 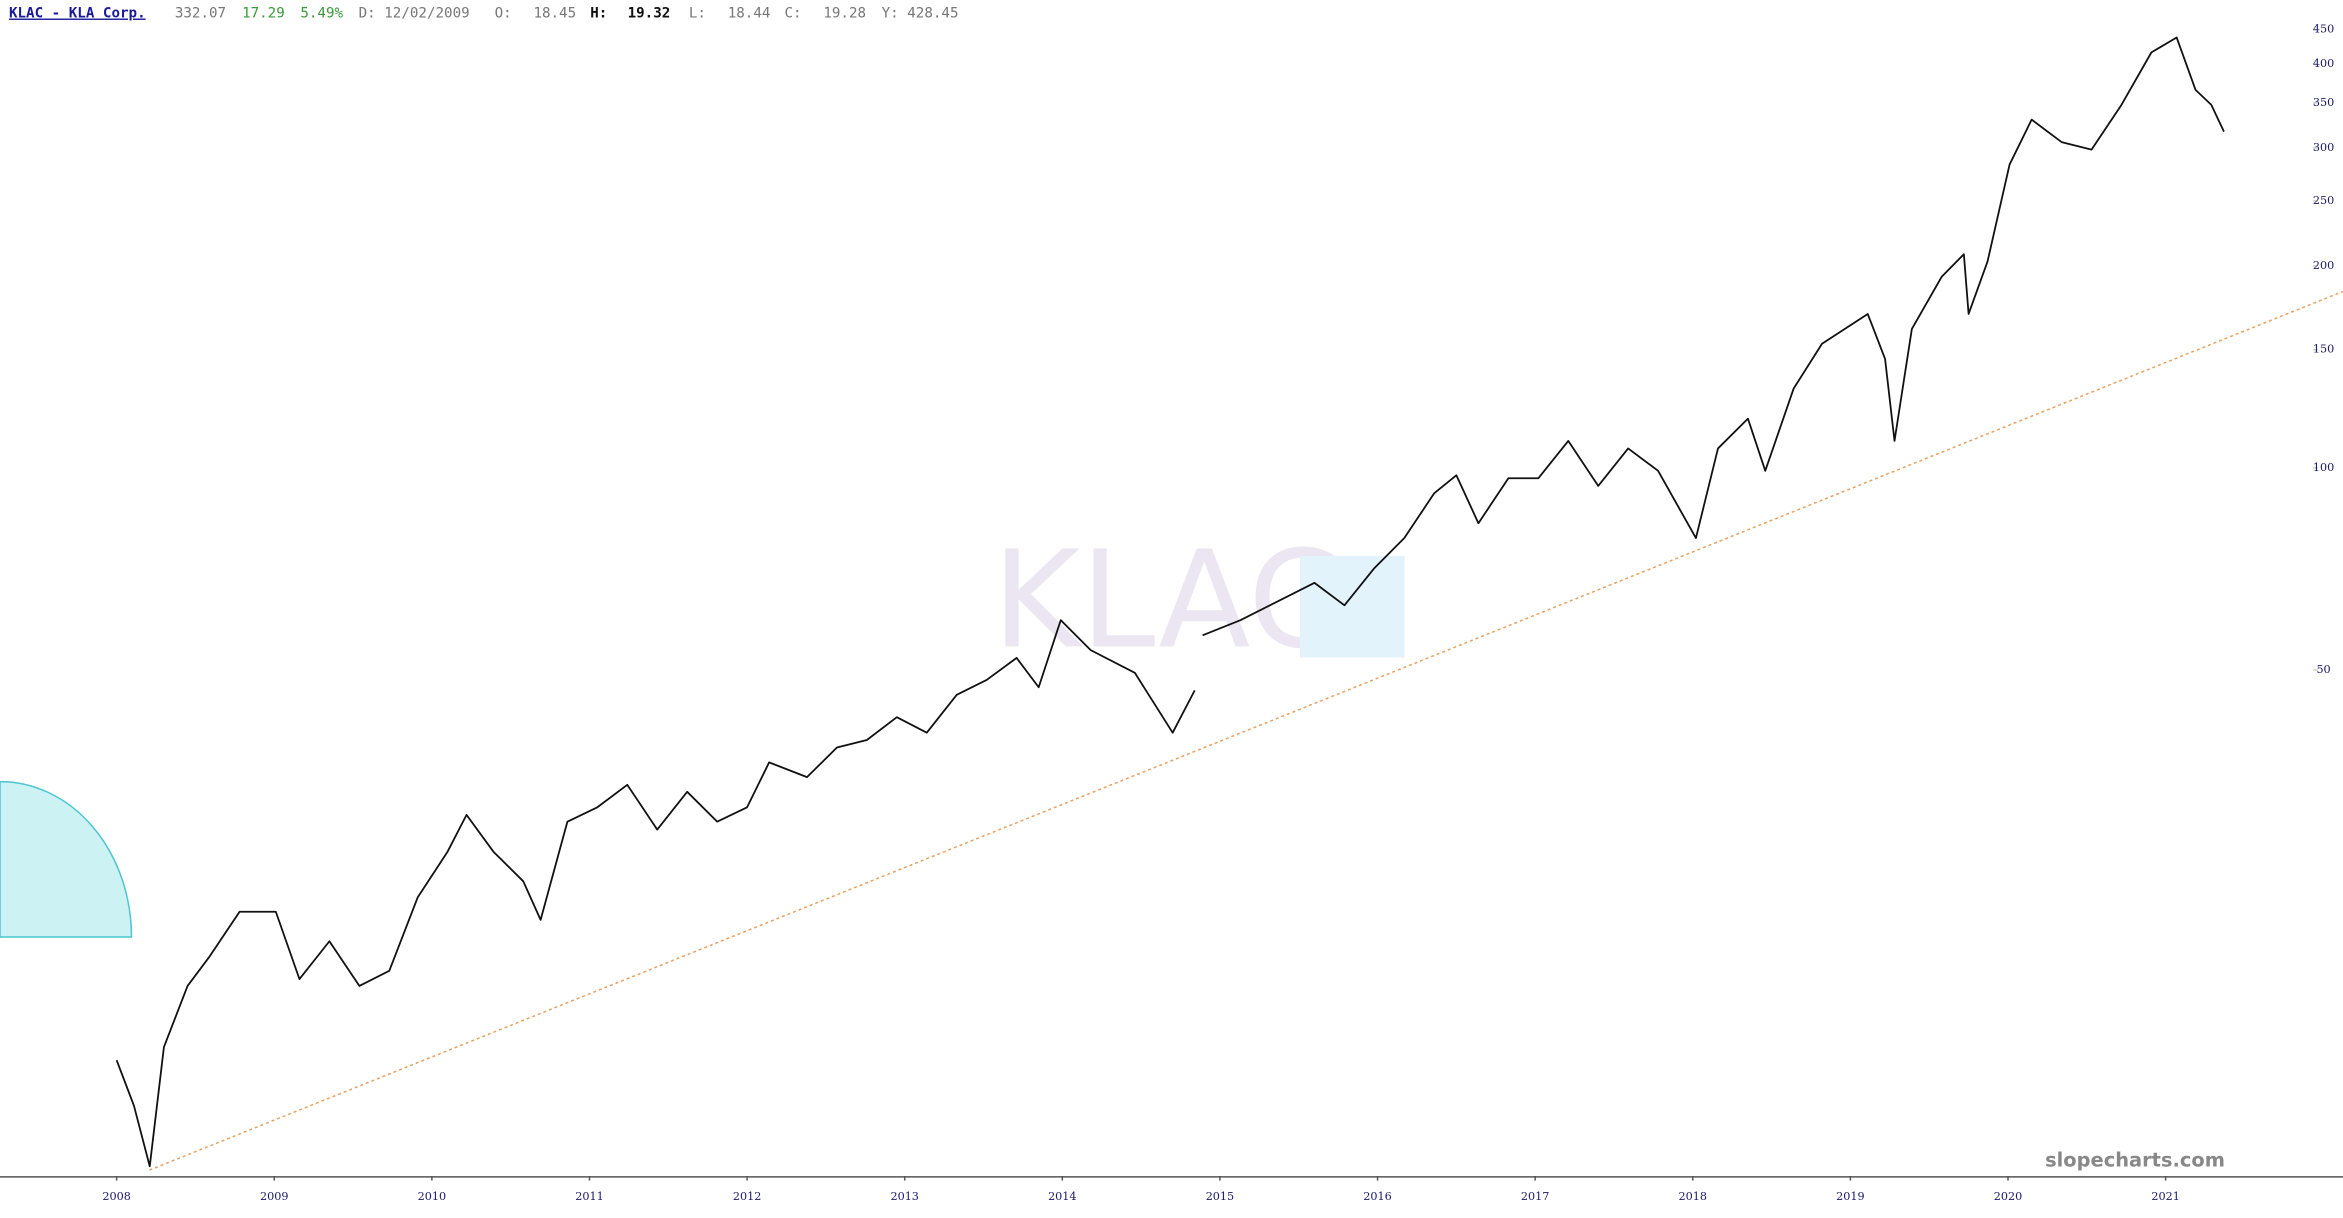 What do you see at coordinates (649, 14) in the screenshot?
I see `high: 19.32` at bounding box center [649, 14].